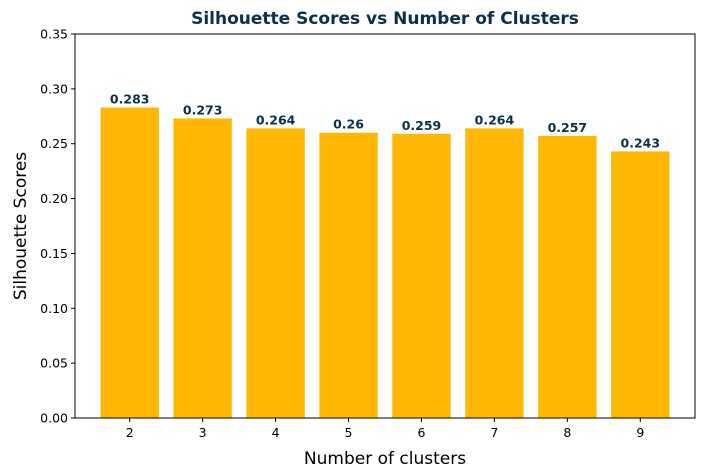 The width and height of the screenshot is (705, 476). Describe the element at coordinates (385, 459) in the screenshot. I see `x-axis-label: Number of clusters` at that location.